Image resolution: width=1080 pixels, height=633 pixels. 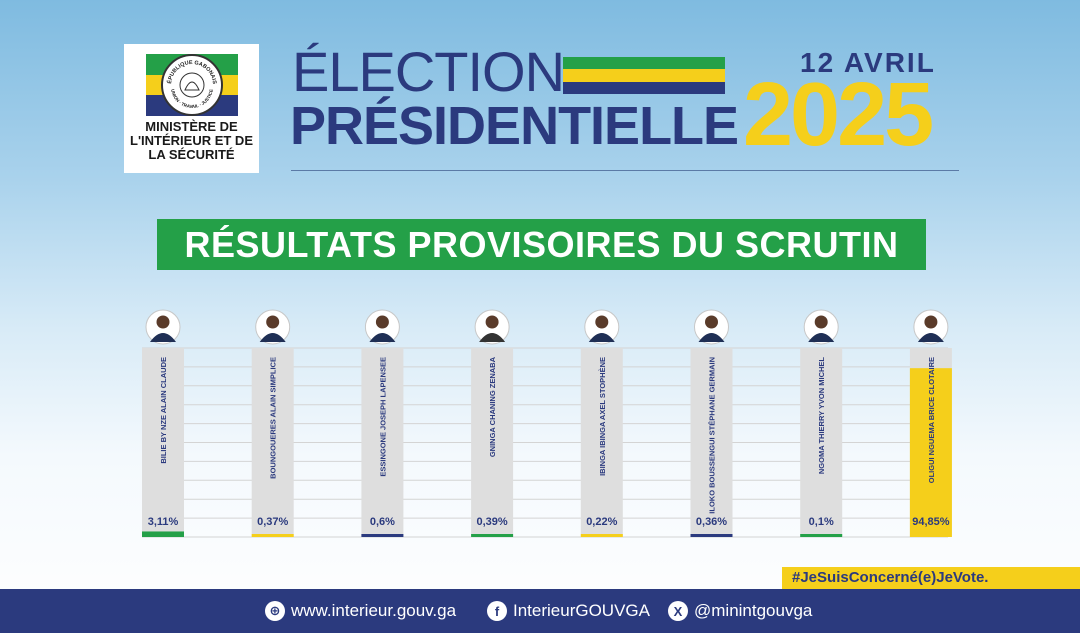 What do you see at coordinates (491, 522) in the screenshot?
I see `value-label: 0,39%` at bounding box center [491, 522].